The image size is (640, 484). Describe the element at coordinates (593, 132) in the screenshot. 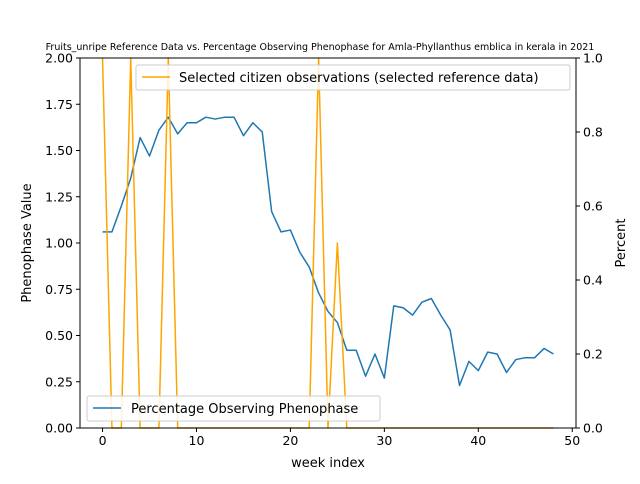

I see `right-y-tick-label: 0.8` at that location.